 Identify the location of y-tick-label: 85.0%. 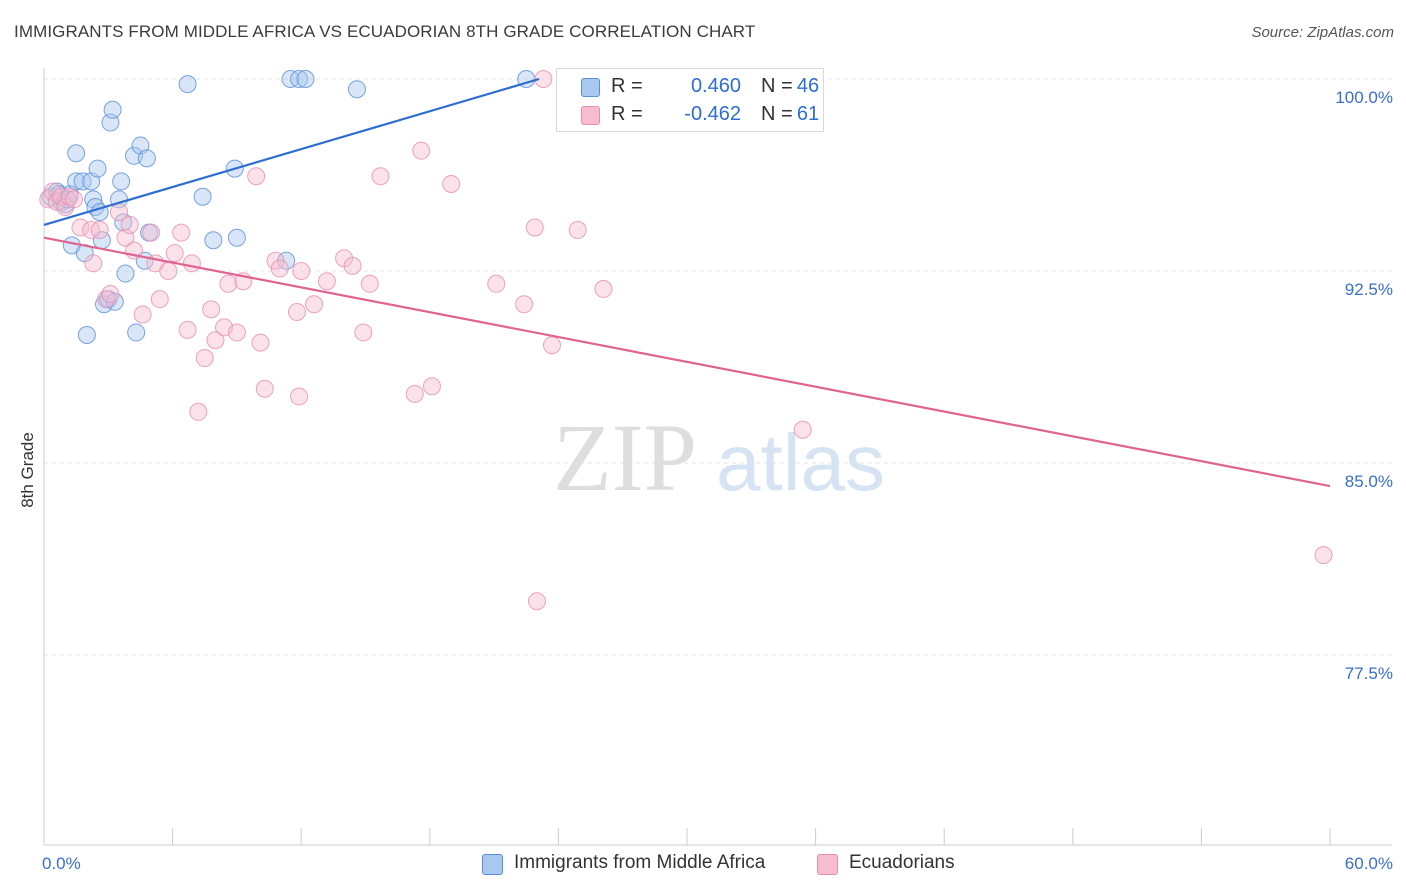
(1369, 481).